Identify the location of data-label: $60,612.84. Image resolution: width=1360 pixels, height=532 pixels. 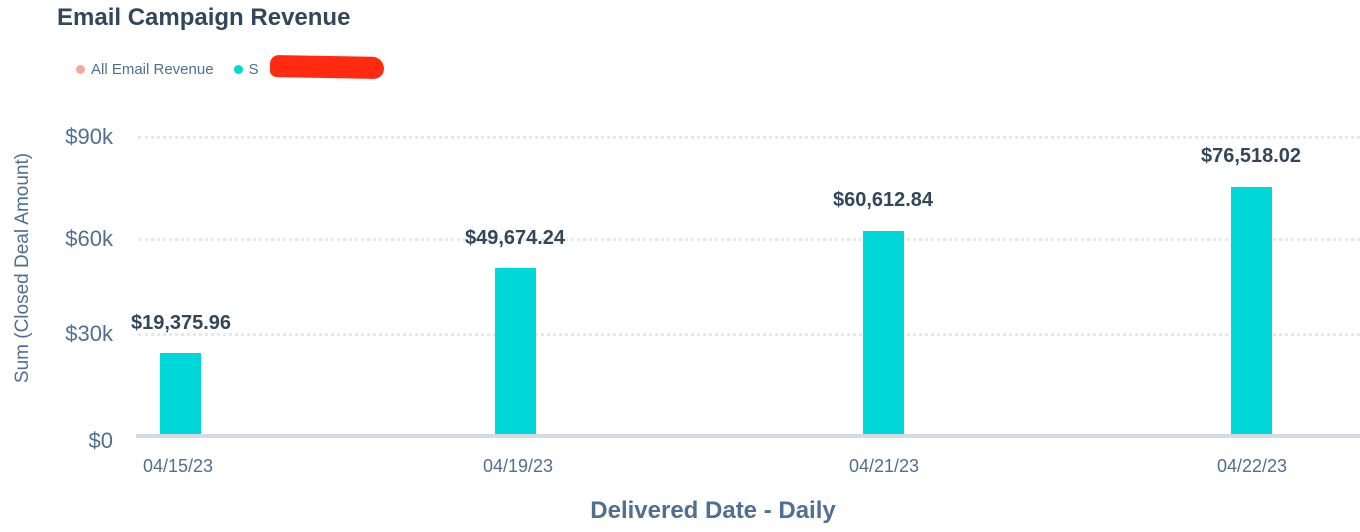
(883, 200).